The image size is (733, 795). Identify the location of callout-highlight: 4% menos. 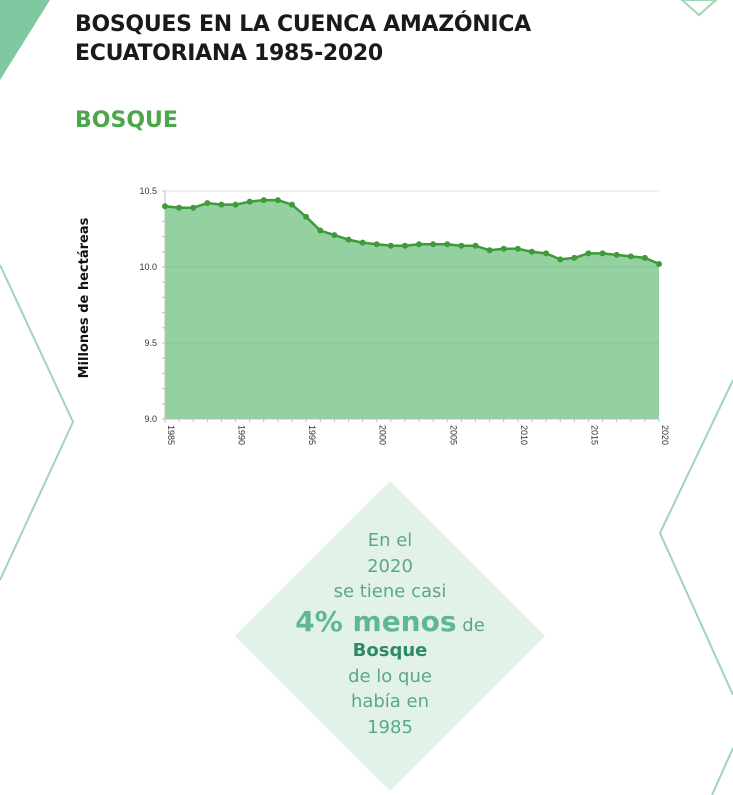
(376, 621).